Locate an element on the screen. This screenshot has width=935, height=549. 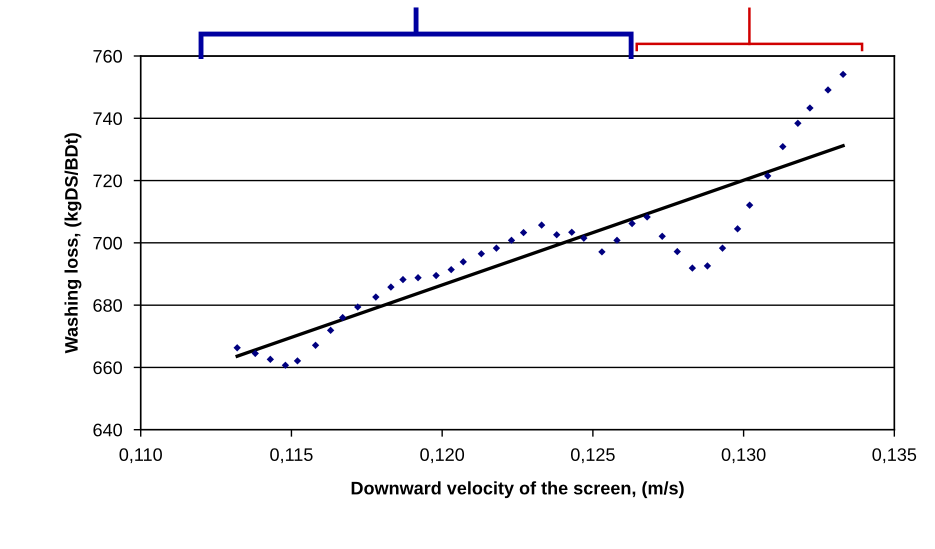
y-tick-label: 740 is located at coordinates (107, 118).